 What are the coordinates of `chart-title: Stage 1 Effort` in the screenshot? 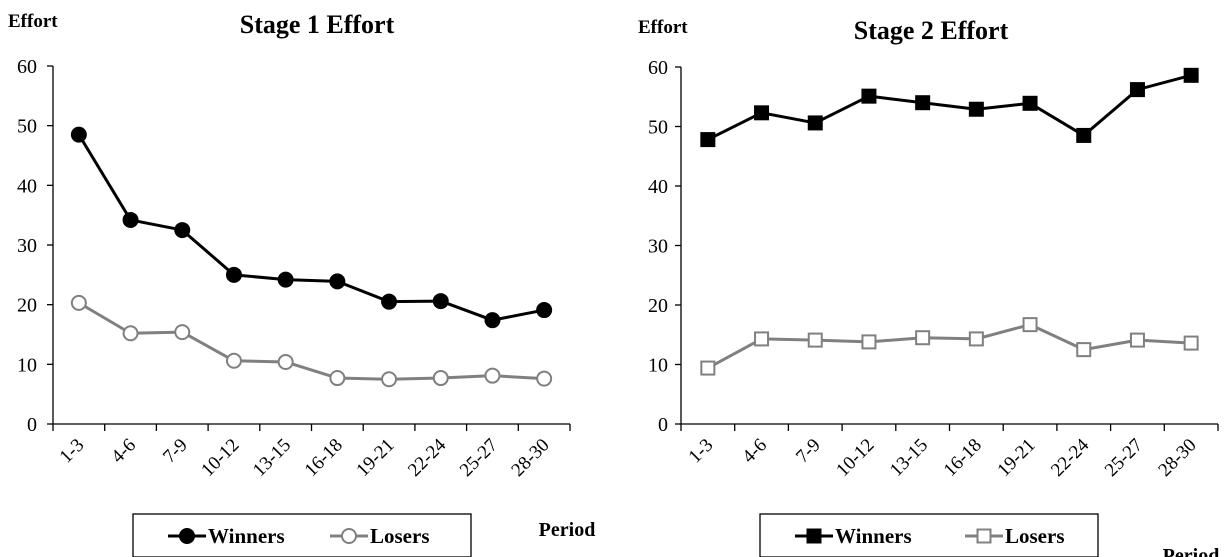 It's located at (317, 24).